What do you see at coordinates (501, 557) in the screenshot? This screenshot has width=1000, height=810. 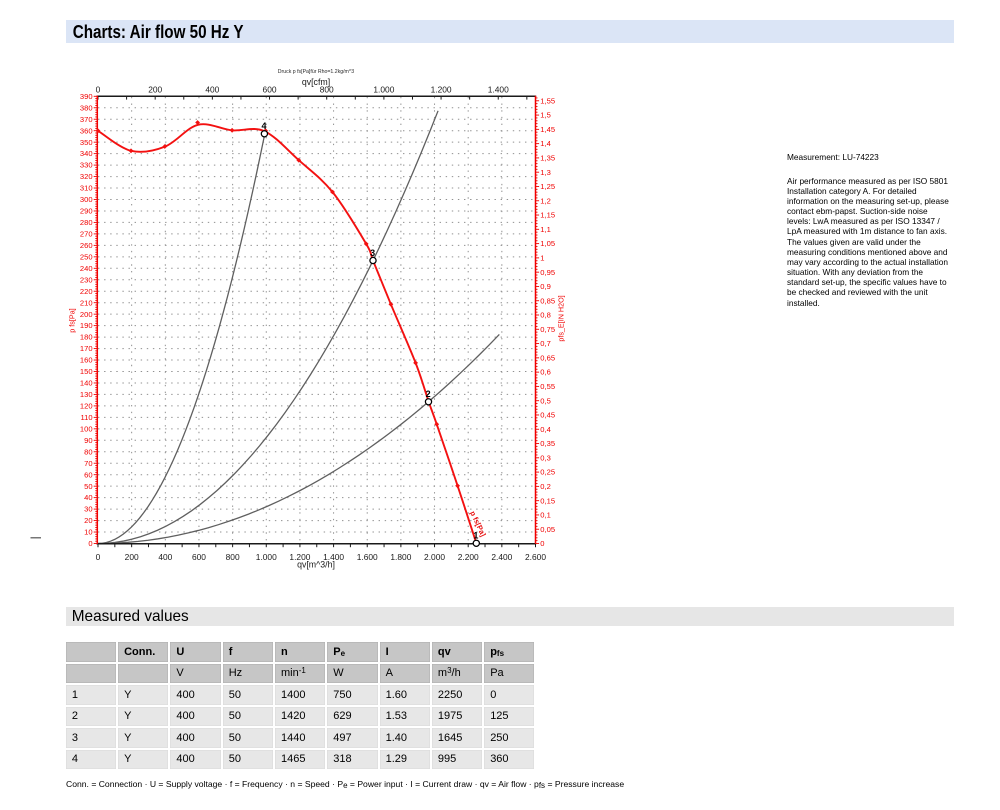 I see `svg-text: 2.400` at bounding box center [501, 557].